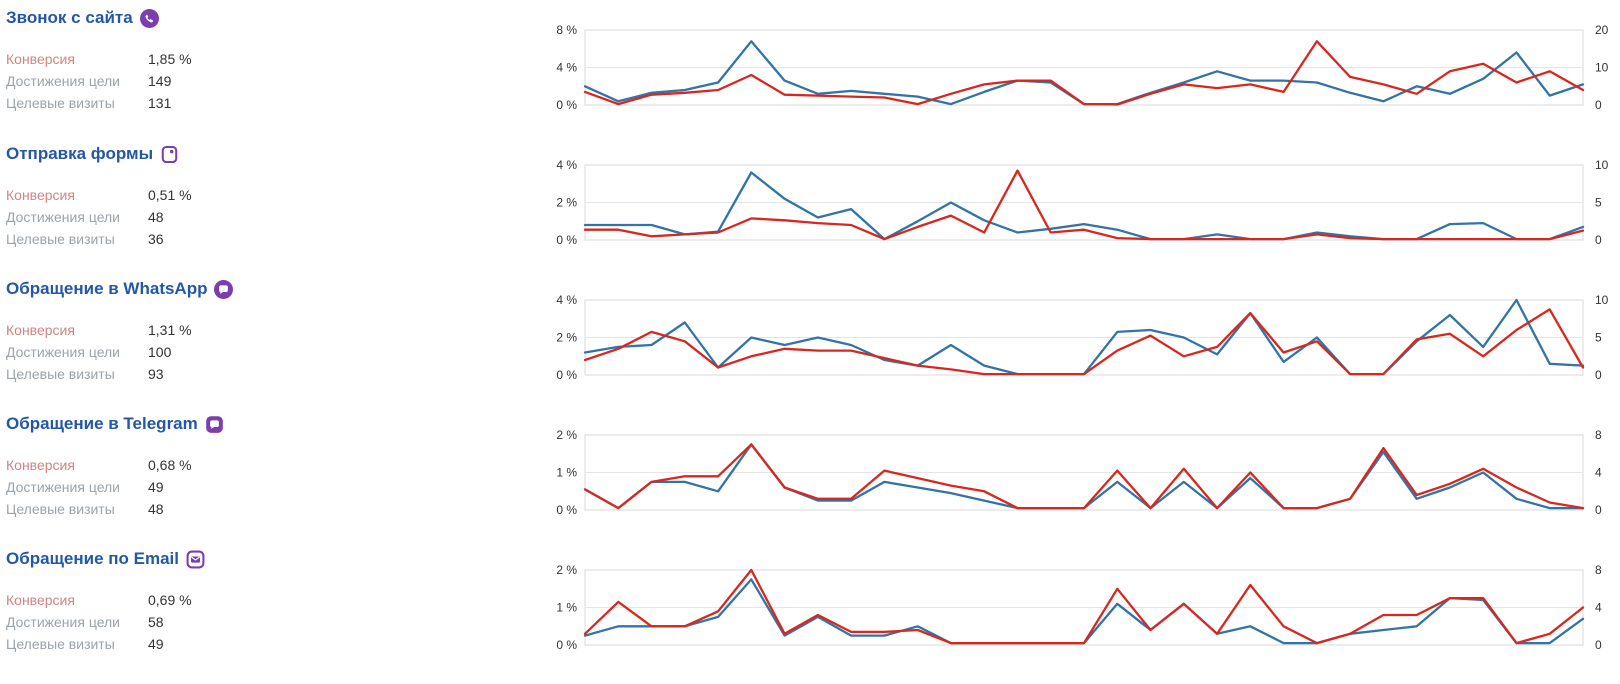  I want to click on stat-row-conversion: Конверсия 0,51 %, so click(266, 195).